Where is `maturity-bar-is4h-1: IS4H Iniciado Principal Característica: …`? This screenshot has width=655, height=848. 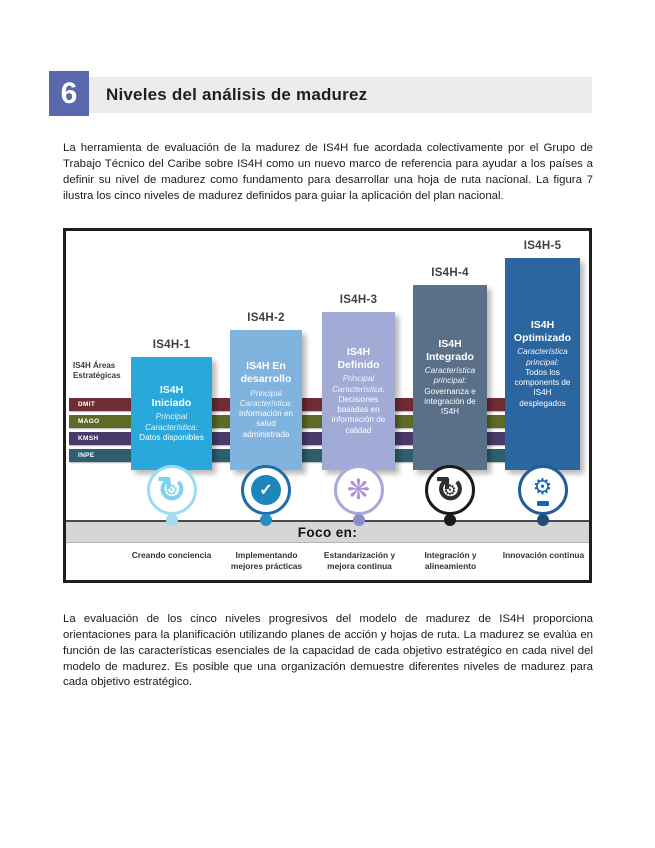 maturity-bar-is4h-1: IS4H Iniciado Principal Característica: … is located at coordinates (171, 413).